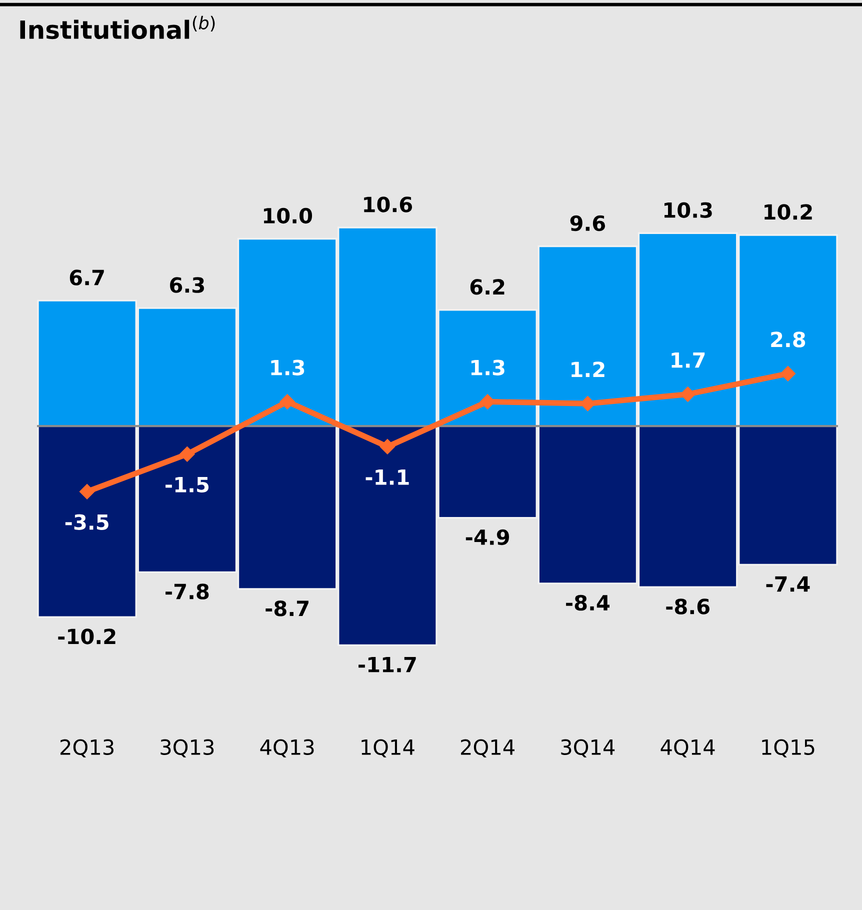  What do you see at coordinates (588, 748) in the screenshot?
I see `x-tick-label: 3Q14` at bounding box center [588, 748].